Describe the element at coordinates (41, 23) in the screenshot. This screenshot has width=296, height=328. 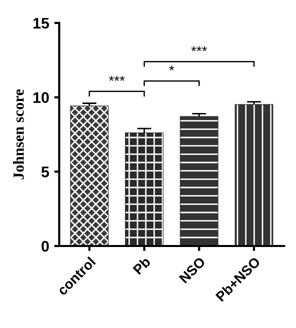
I see `y-tick-label: 15` at that location.